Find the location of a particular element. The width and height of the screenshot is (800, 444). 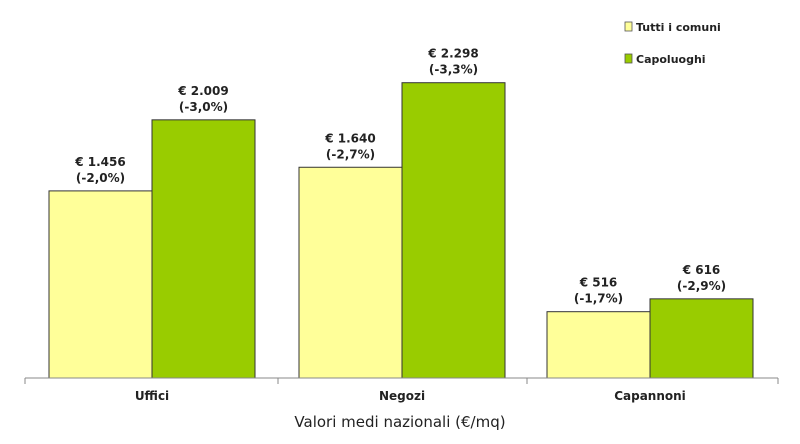

x-ticks-layer: Uffici Negozi Capannoni is located at coordinates (401, 390).